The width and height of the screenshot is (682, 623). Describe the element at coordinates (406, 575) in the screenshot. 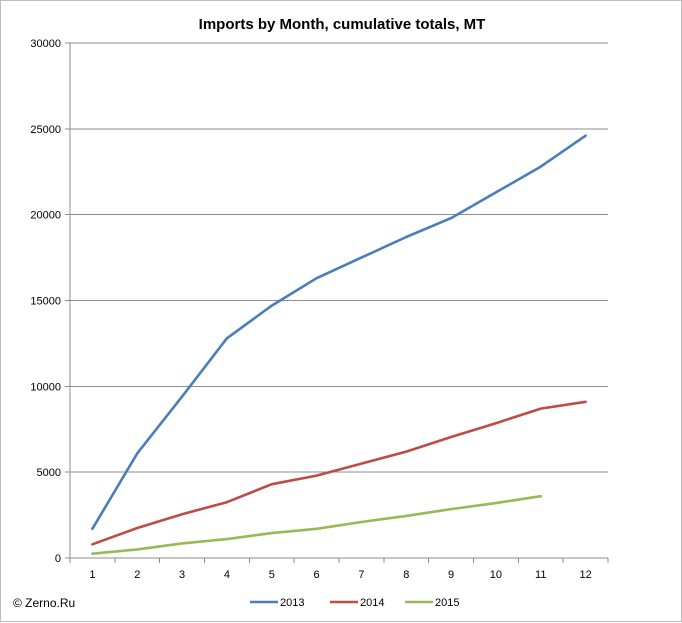

I see `x-tick-label: 8` at that location.